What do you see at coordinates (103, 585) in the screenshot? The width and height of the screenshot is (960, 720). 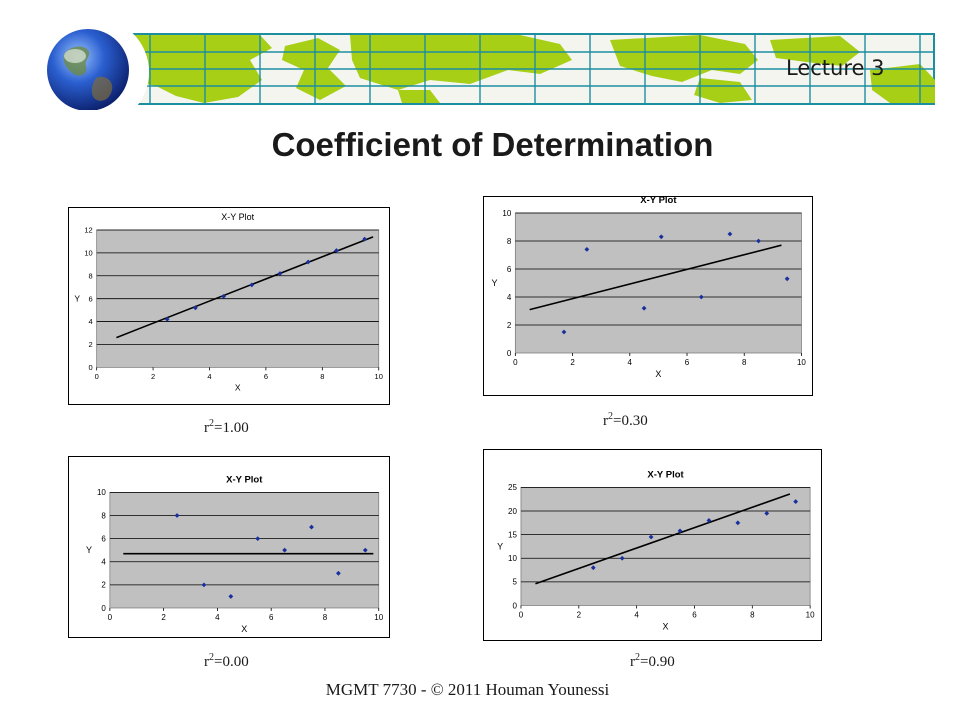 I see `y-tick-label: 2` at bounding box center [103, 585].